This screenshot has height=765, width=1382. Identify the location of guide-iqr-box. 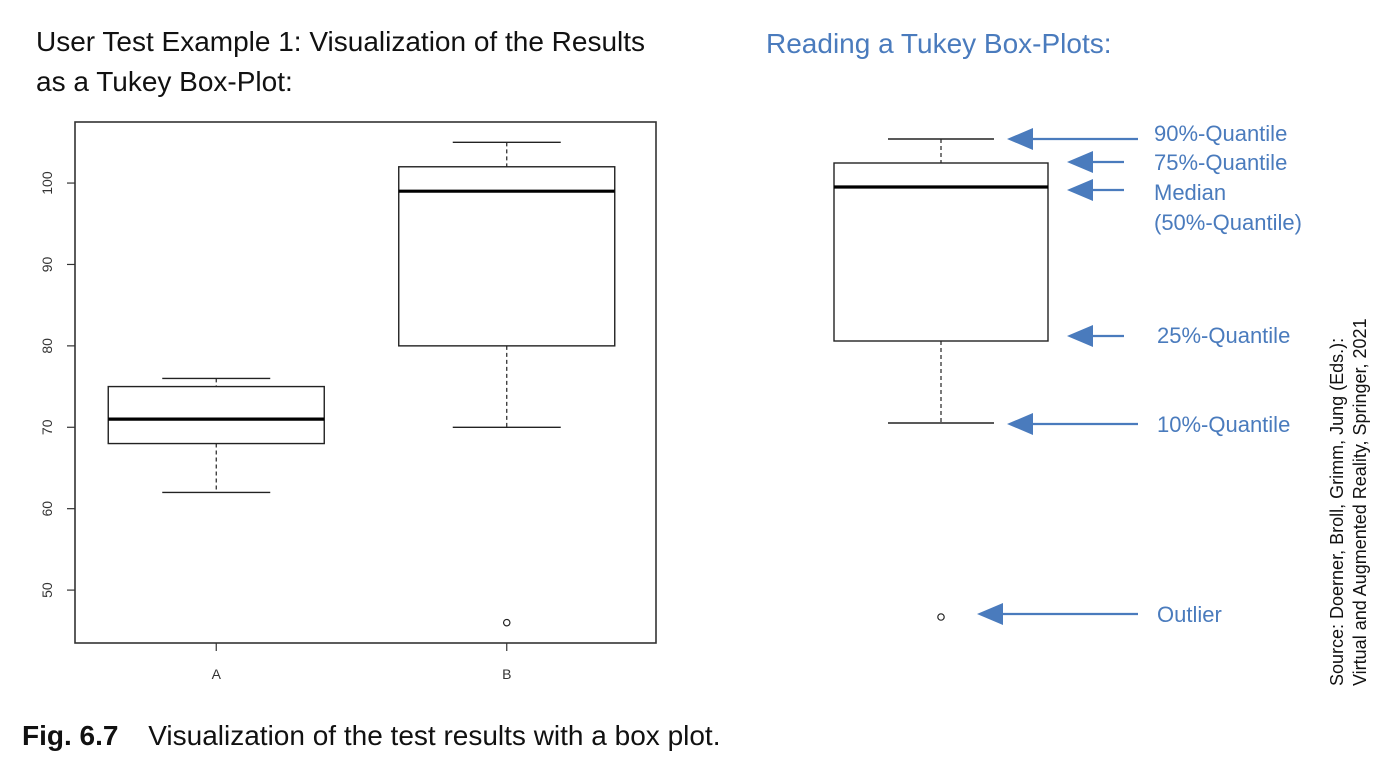
(941, 252).